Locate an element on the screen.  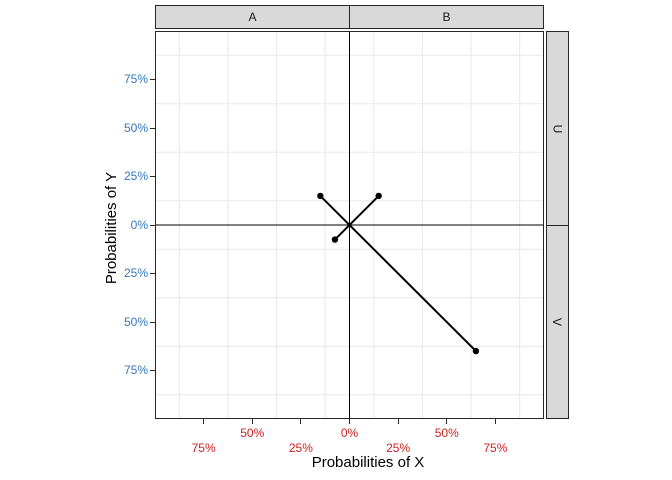
facet-strip-u: U is located at coordinates (557, 128).